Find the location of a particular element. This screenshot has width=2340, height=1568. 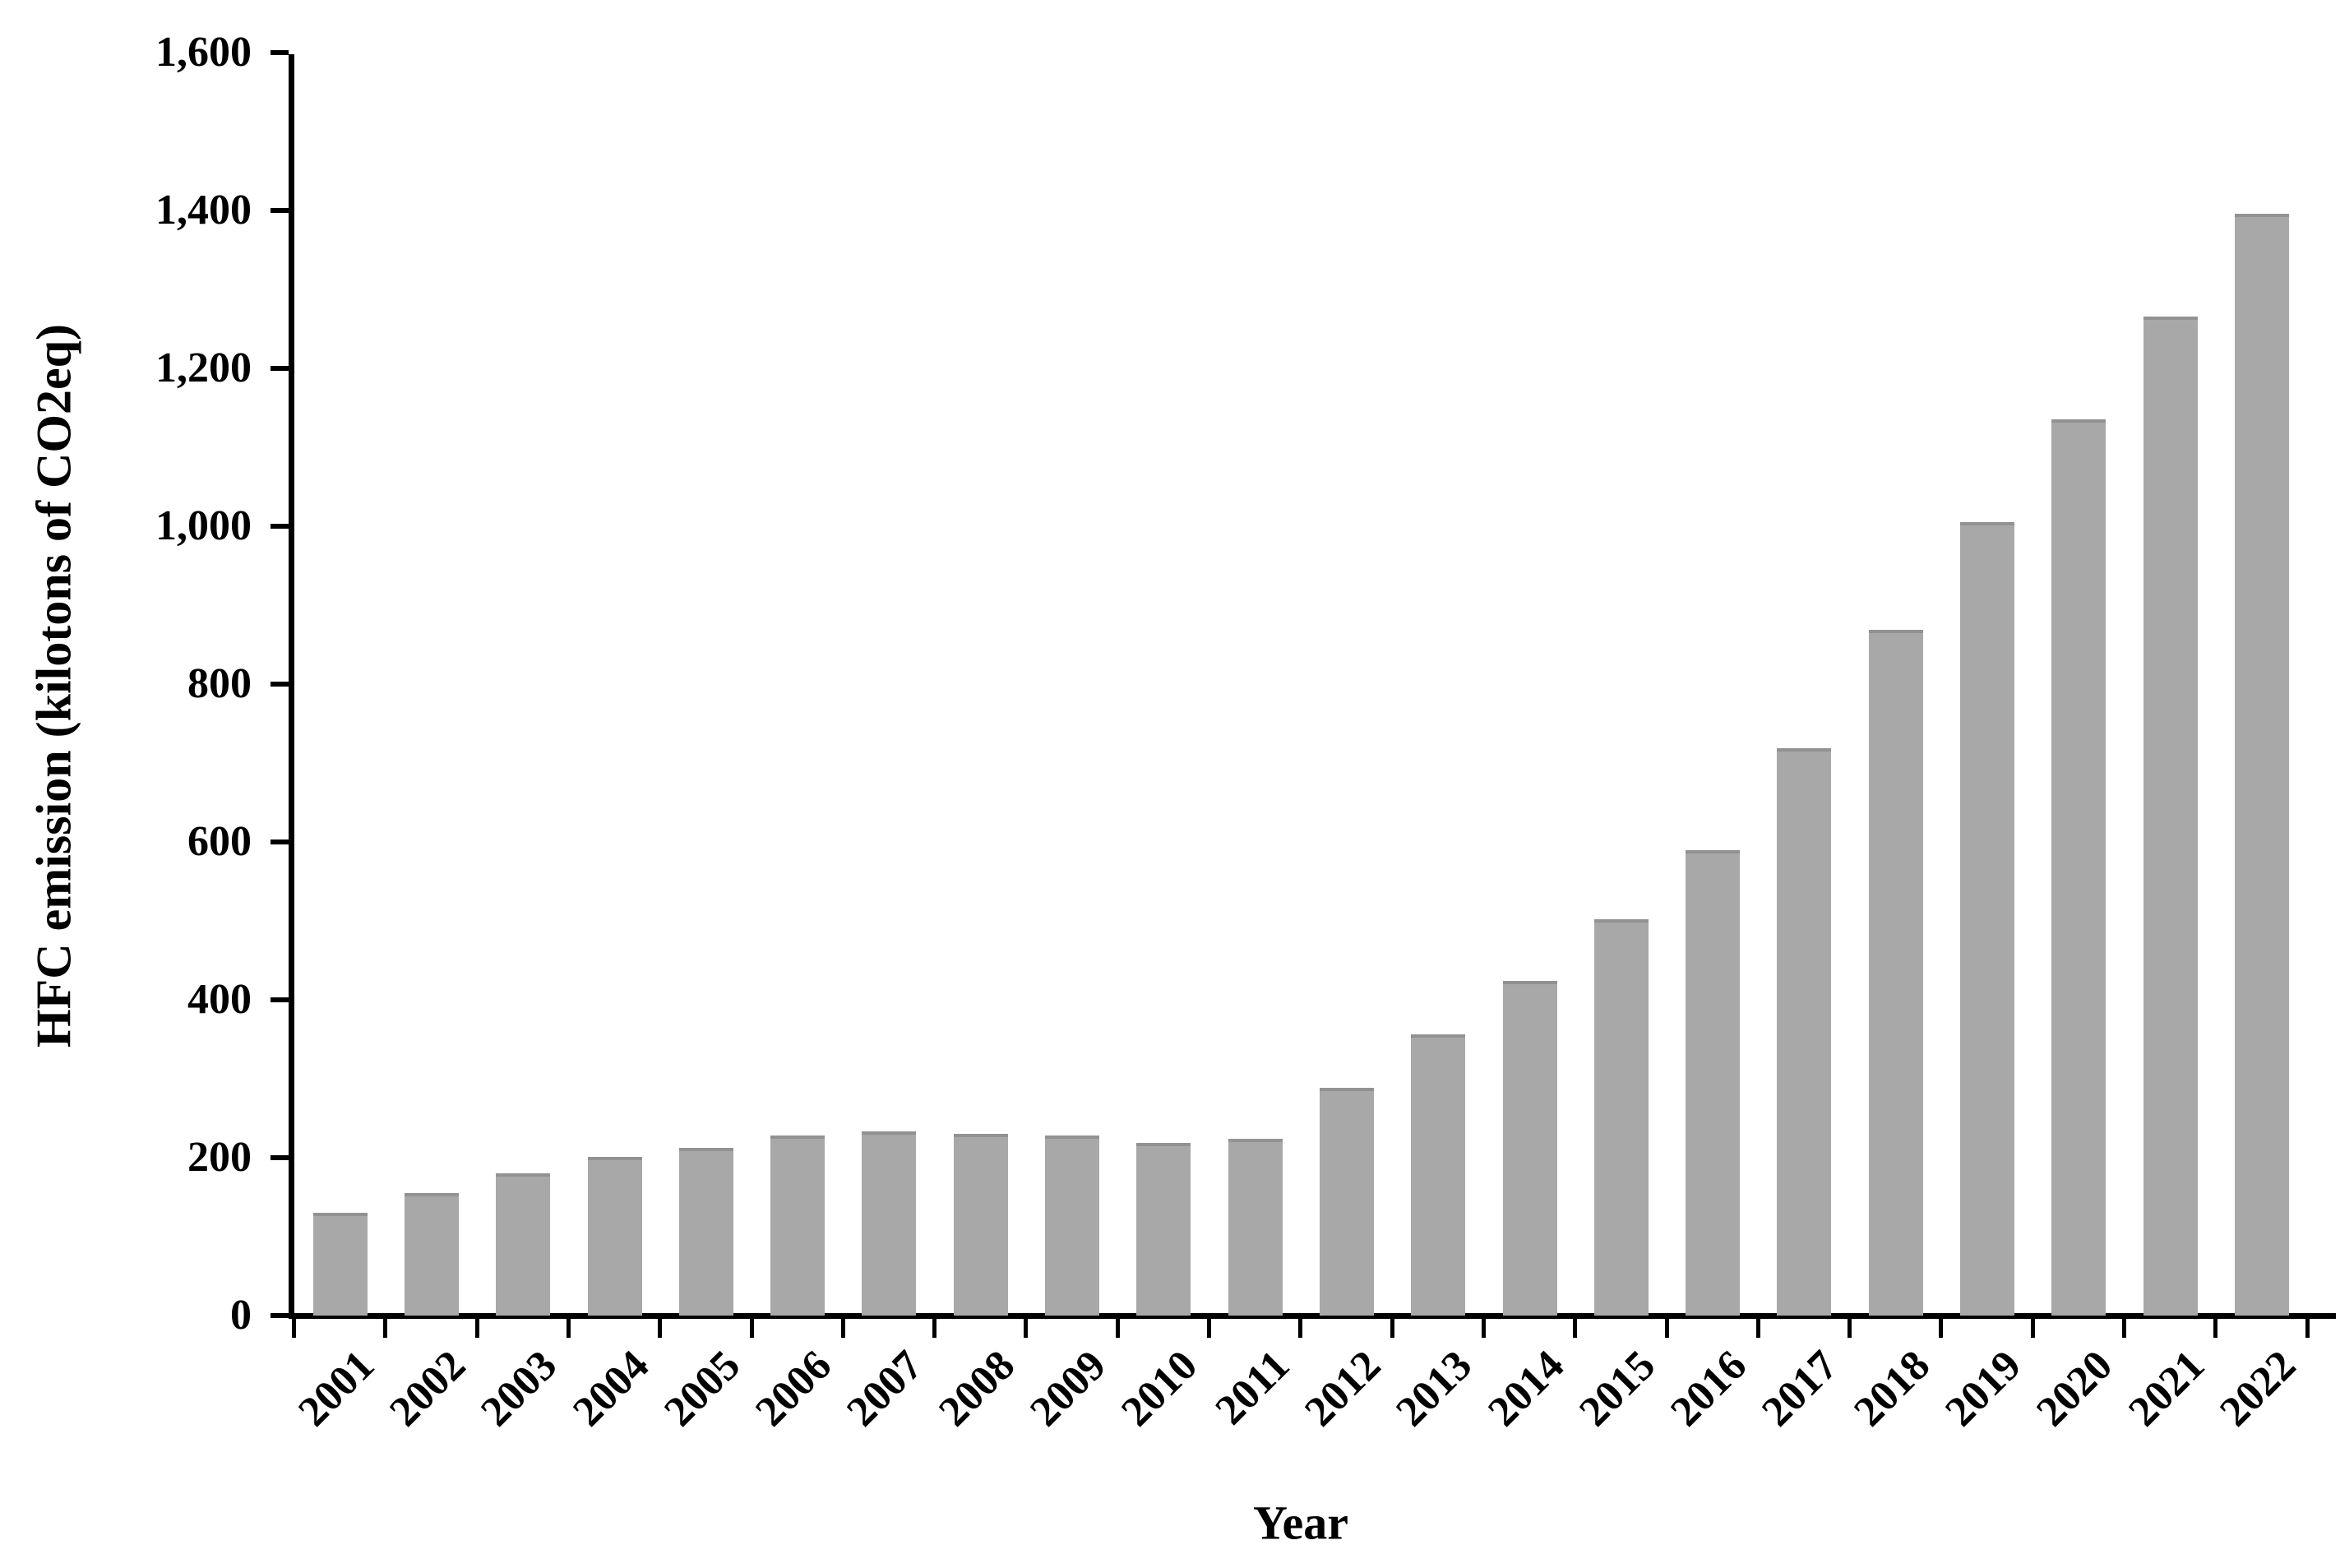

x-tick-label: 2004 is located at coordinates (610, 1388).